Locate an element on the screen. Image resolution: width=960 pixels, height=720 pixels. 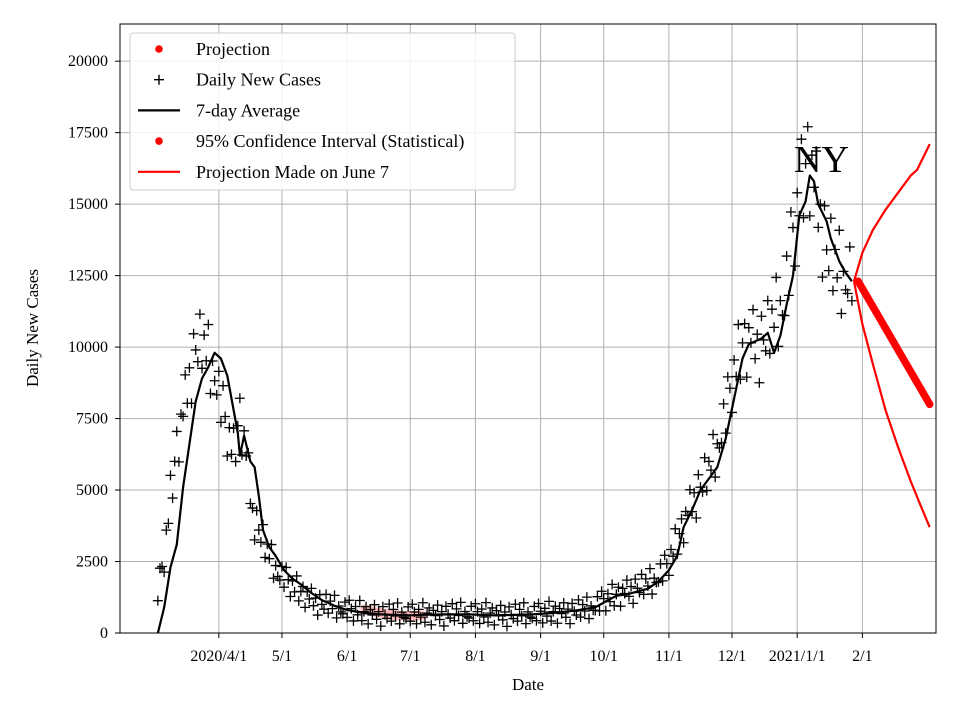
x-tick-label: 6/1 is located at coordinates (347, 656).